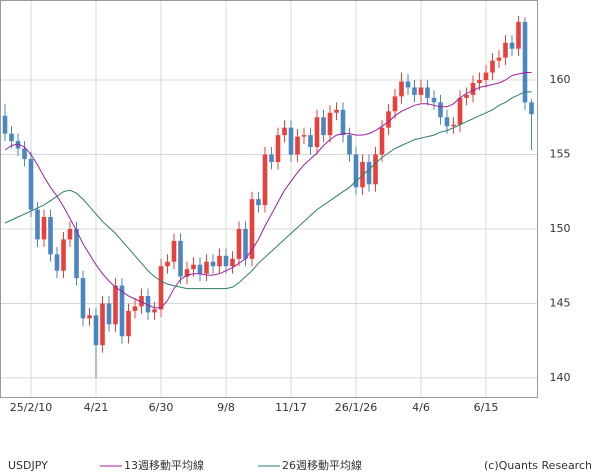 This screenshot has width=600, height=475. What do you see at coordinates (161, 407) in the screenshot?
I see `x-tick-label: 6/30` at bounding box center [161, 407].